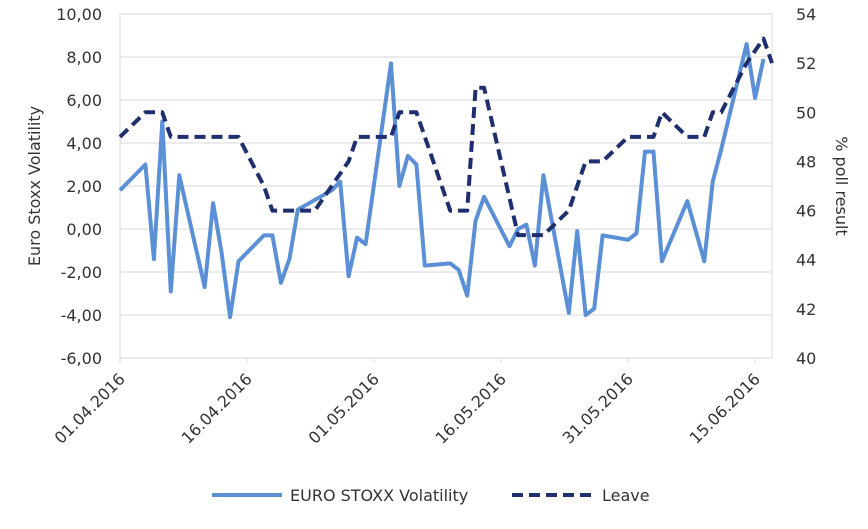  What do you see at coordinates (626, 495) in the screenshot?
I see `legend-label: Leave` at bounding box center [626, 495].